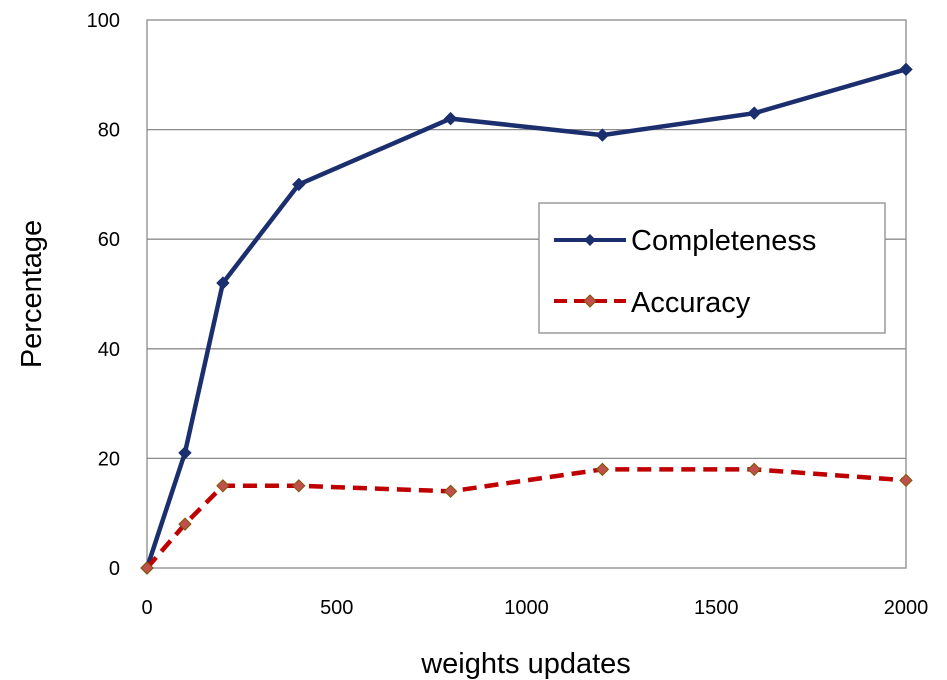 This screenshot has height=680, width=947. What do you see at coordinates (103, 21) in the screenshot?
I see `y-tick-label: 100` at bounding box center [103, 21].